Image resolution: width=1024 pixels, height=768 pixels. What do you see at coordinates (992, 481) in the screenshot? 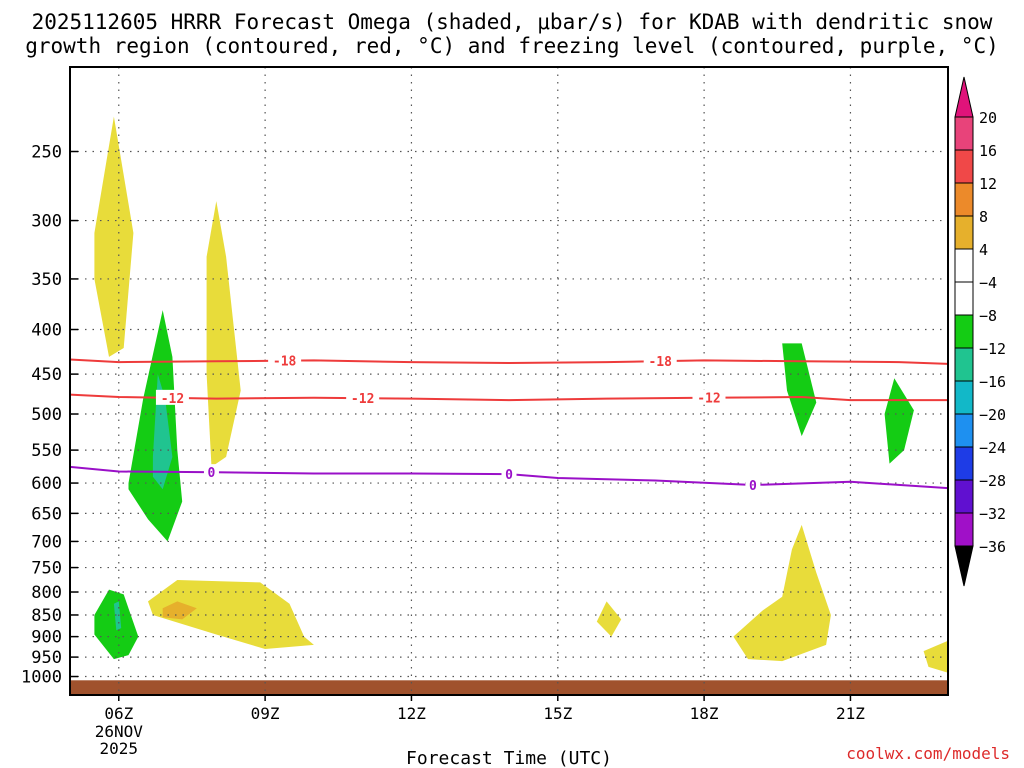
I see `colorbar-label: −28` at bounding box center [992, 481].